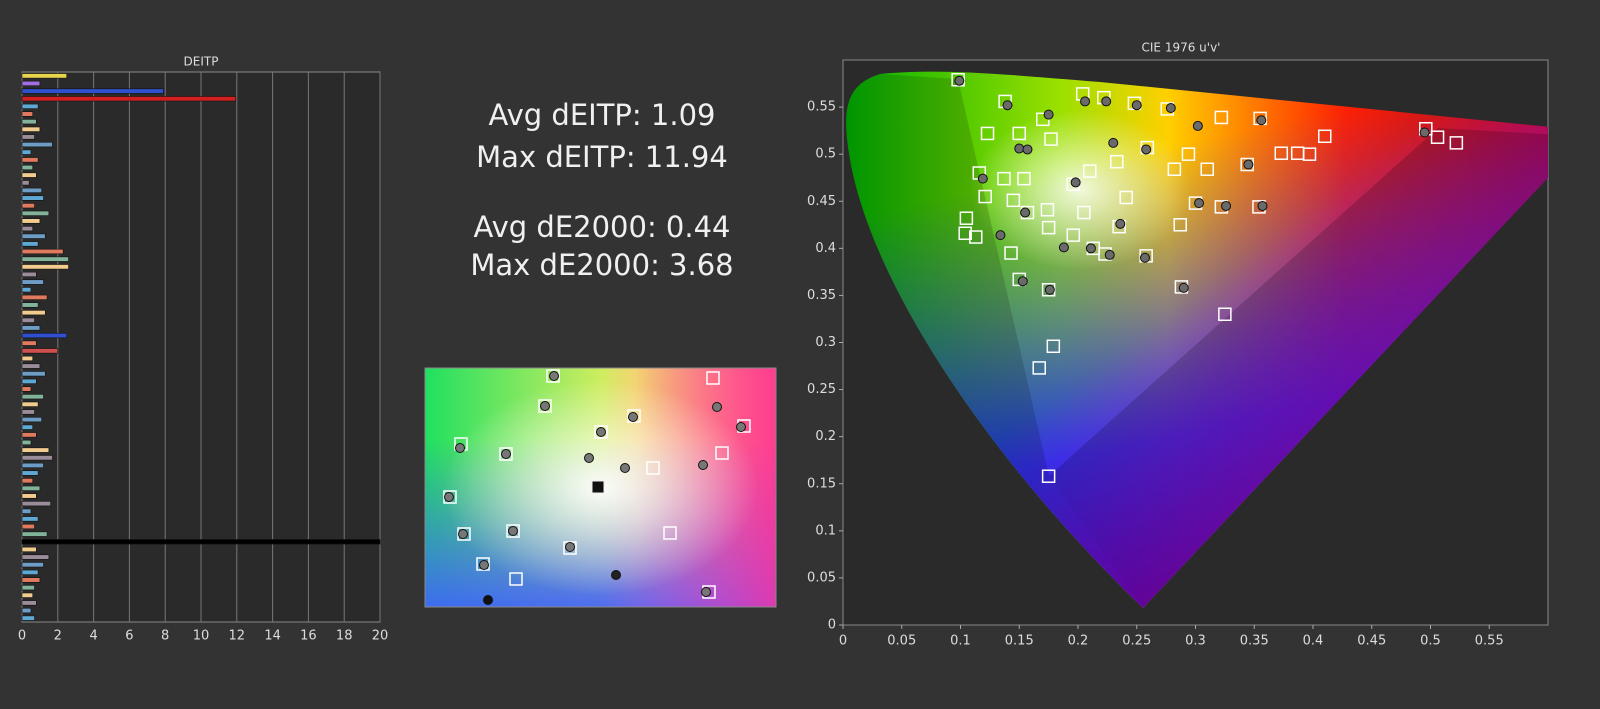 This screenshot has height=709, width=1600. Describe the element at coordinates (825, 248) in the screenshot. I see `y-tick-label: 0.4` at that location.